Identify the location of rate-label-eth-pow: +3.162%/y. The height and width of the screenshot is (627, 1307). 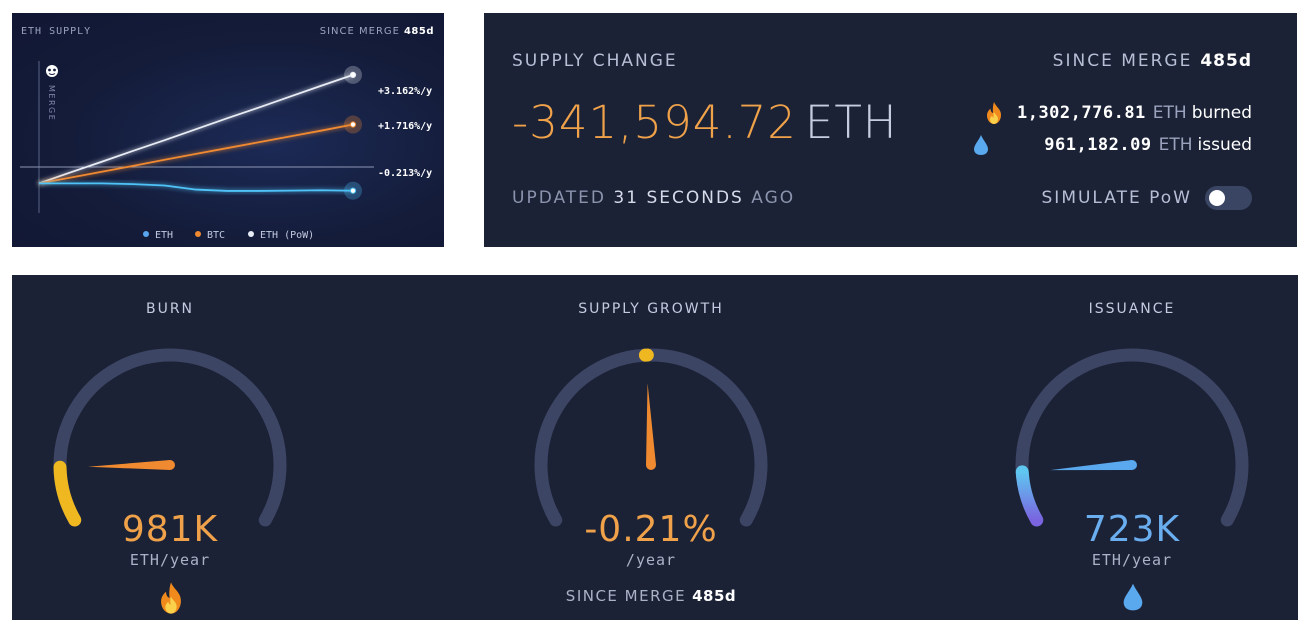
(405, 91).